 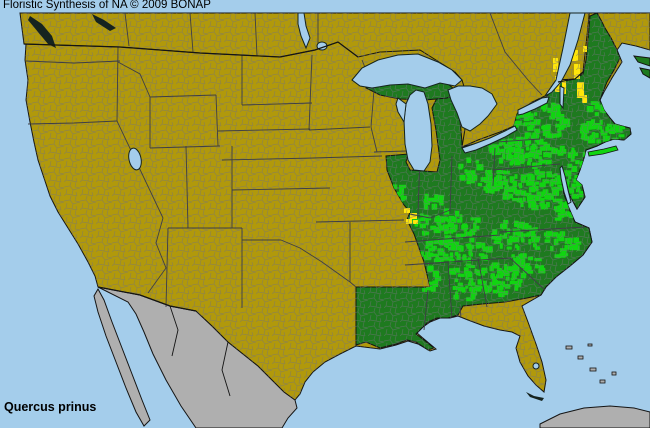 What do you see at coordinates (401, 110) in the screenshot?
I see `green-bay` at bounding box center [401, 110].